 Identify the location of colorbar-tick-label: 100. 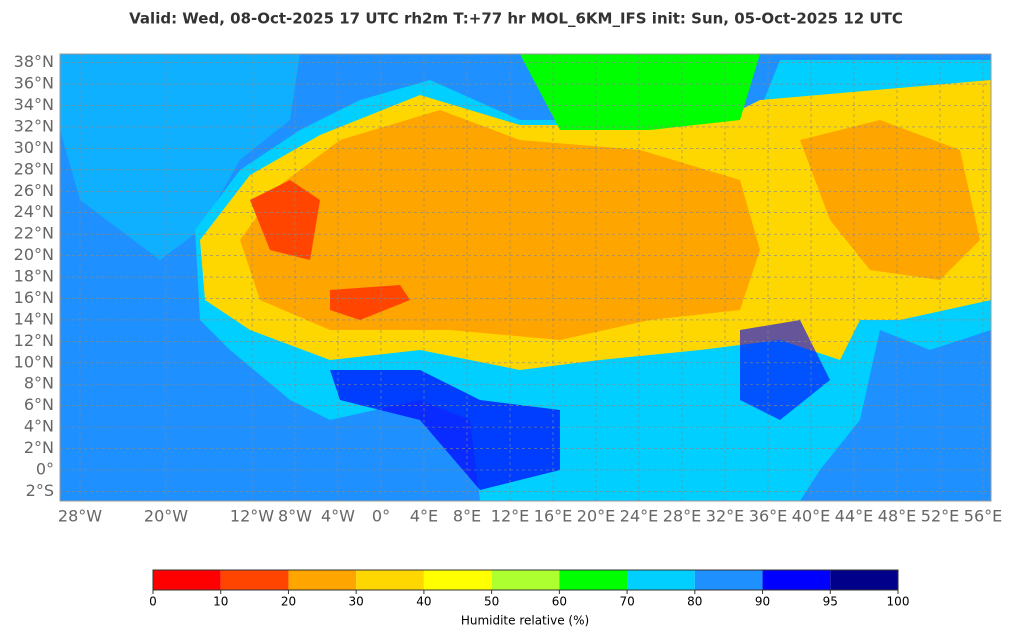
(898, 602).